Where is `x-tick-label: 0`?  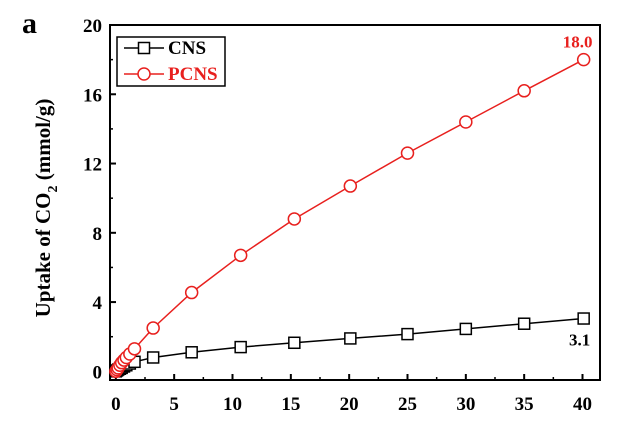
x-tick-label: 0 is located at coordinates (116, 404).